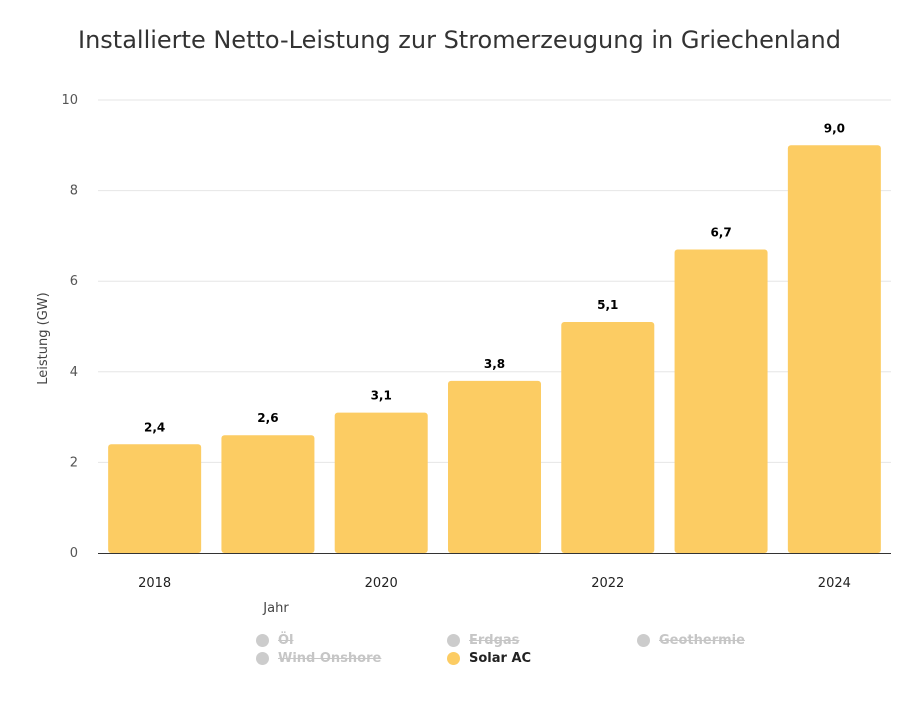 This screenshot has height=701, width=924. What do you see at coordinates (381, 583) in the screenshot?
I see `x-tick-label: 2020` at bounding box center [381, 583].